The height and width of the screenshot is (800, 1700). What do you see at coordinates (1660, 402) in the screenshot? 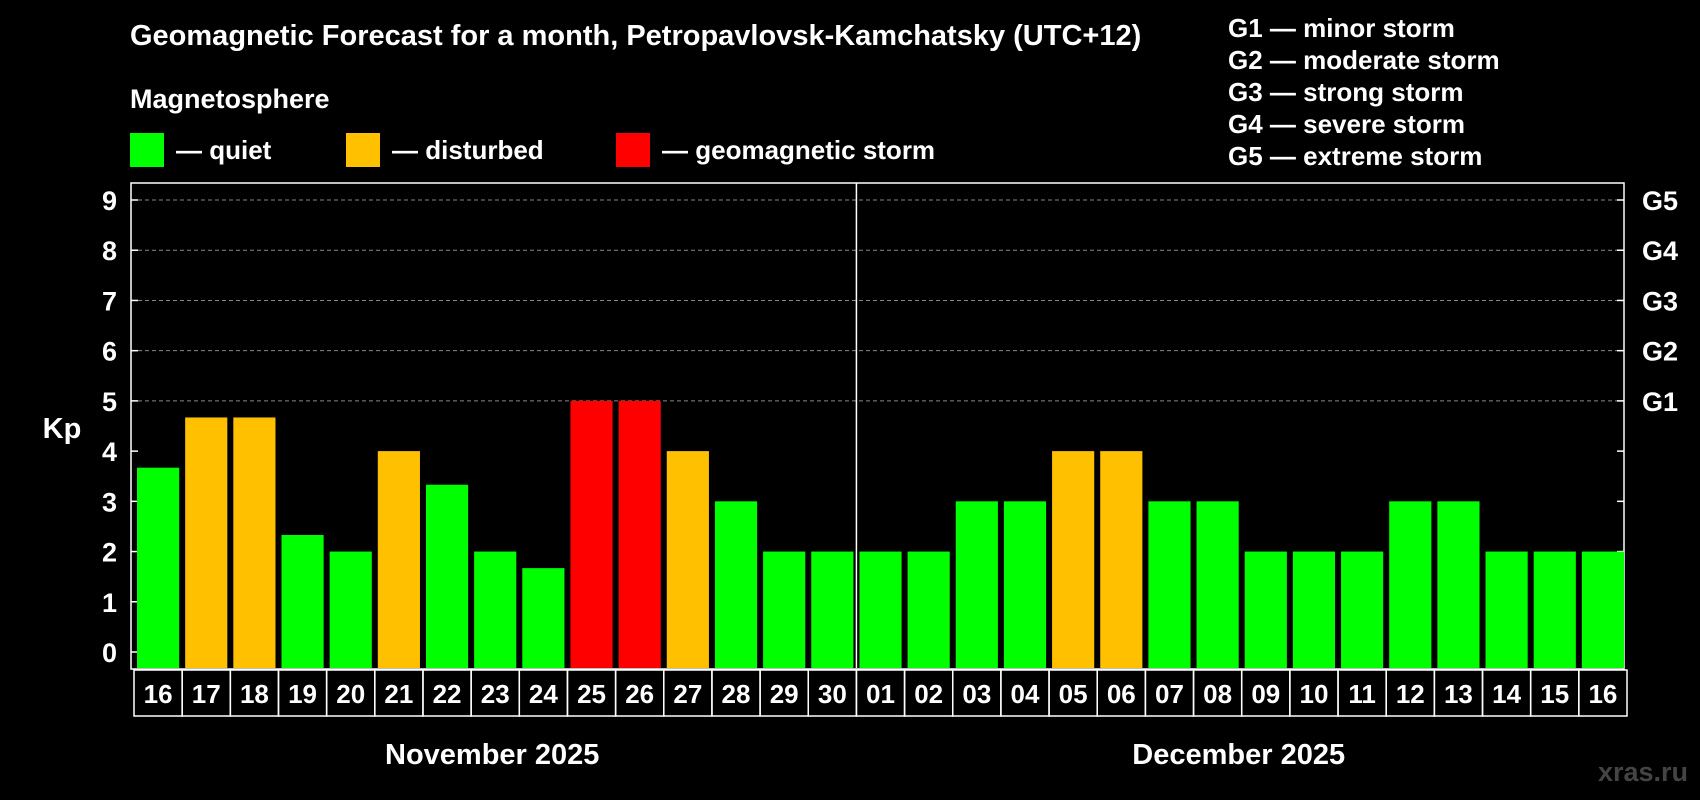
I see `storm-level-label: G1` at bounding box center [1660, 402].